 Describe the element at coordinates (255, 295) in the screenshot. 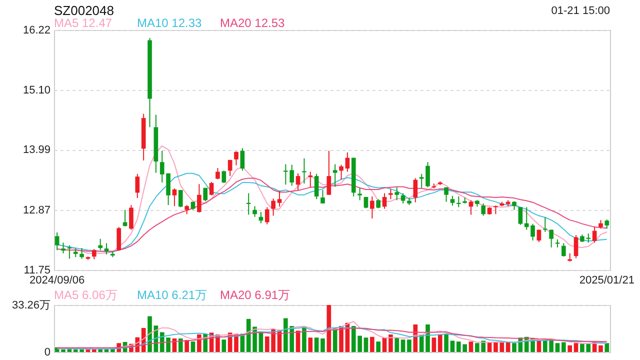

I see `text: MA20 6.91万` at that location.